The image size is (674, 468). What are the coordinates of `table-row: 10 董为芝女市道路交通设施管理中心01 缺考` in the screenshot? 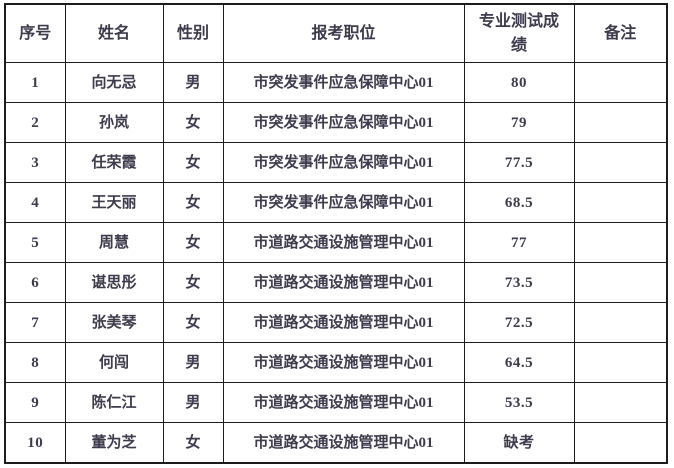 It's located at (336, 443).